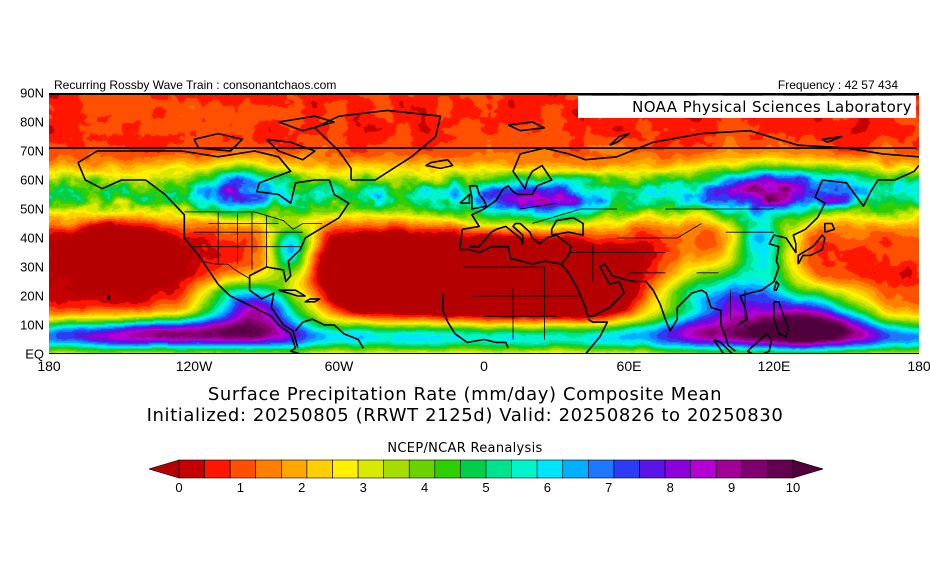 This screenshot has width=930, height=580. Describe the element at coordinates (609, 487) in the screenshot. I see `colorbar-tick-label: 7` at that location.